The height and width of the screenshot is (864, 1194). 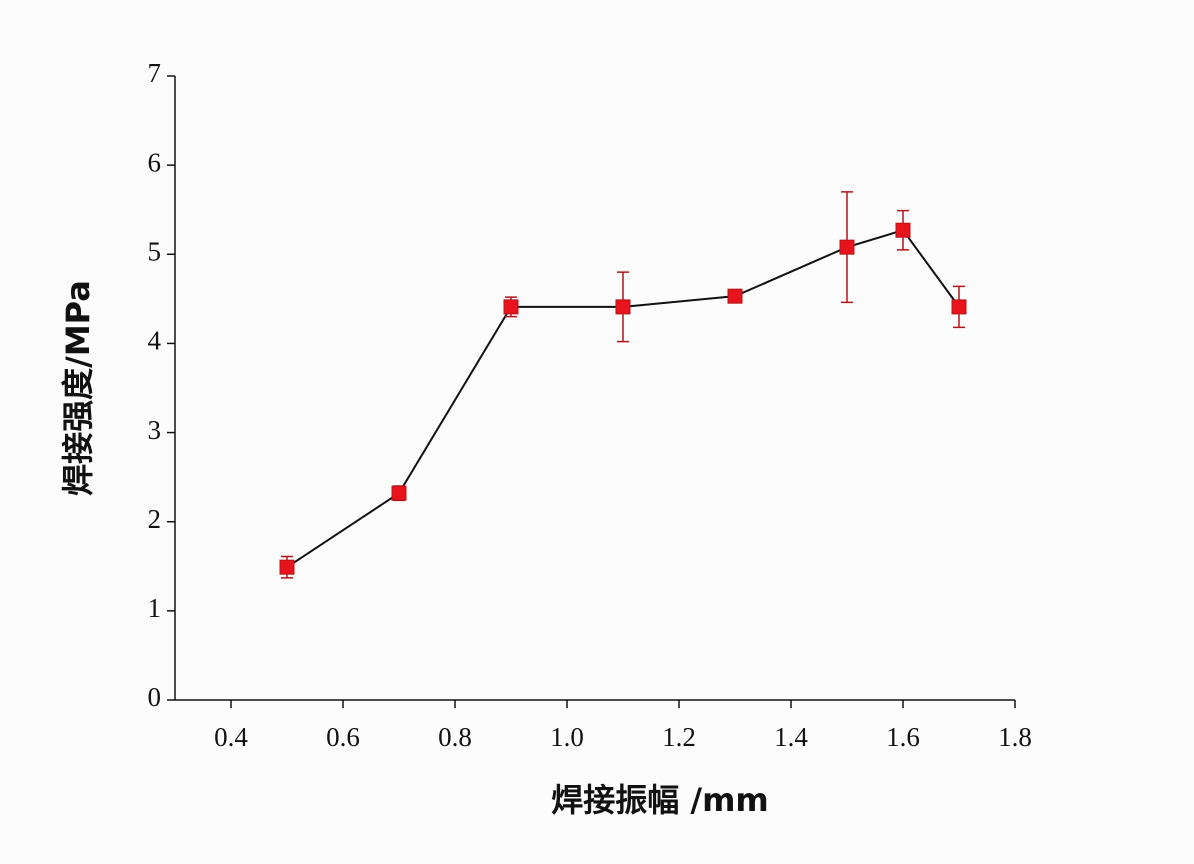 What do you see at coordinates (679, 737) in the screenshot?
I see `x-tick-label: 1.2` at bounding box center [679, 737].